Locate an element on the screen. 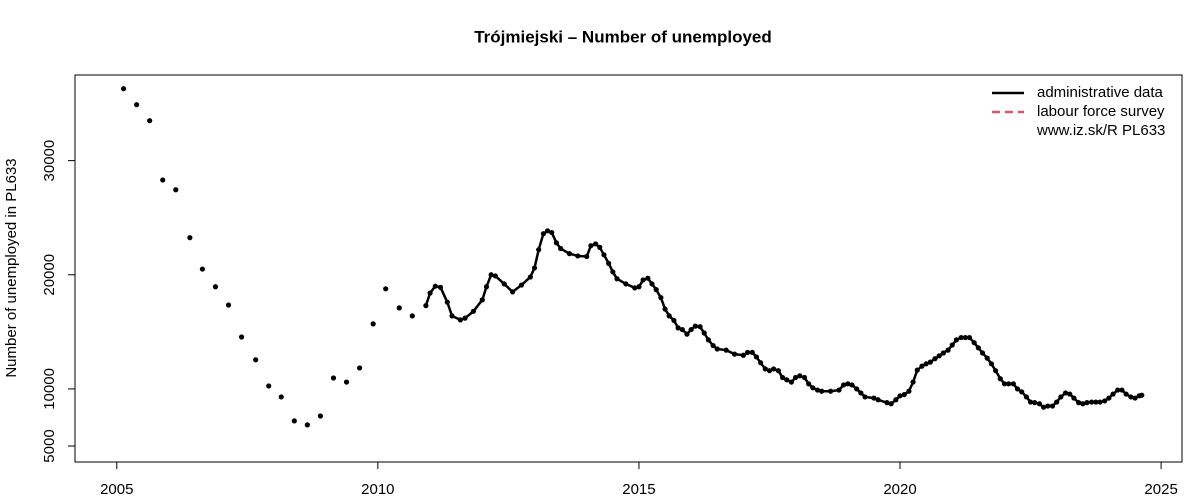 The image size is (1200, 500). y-axis-label: Number of unemployed in PL633 is located at coordinates (11, 267).